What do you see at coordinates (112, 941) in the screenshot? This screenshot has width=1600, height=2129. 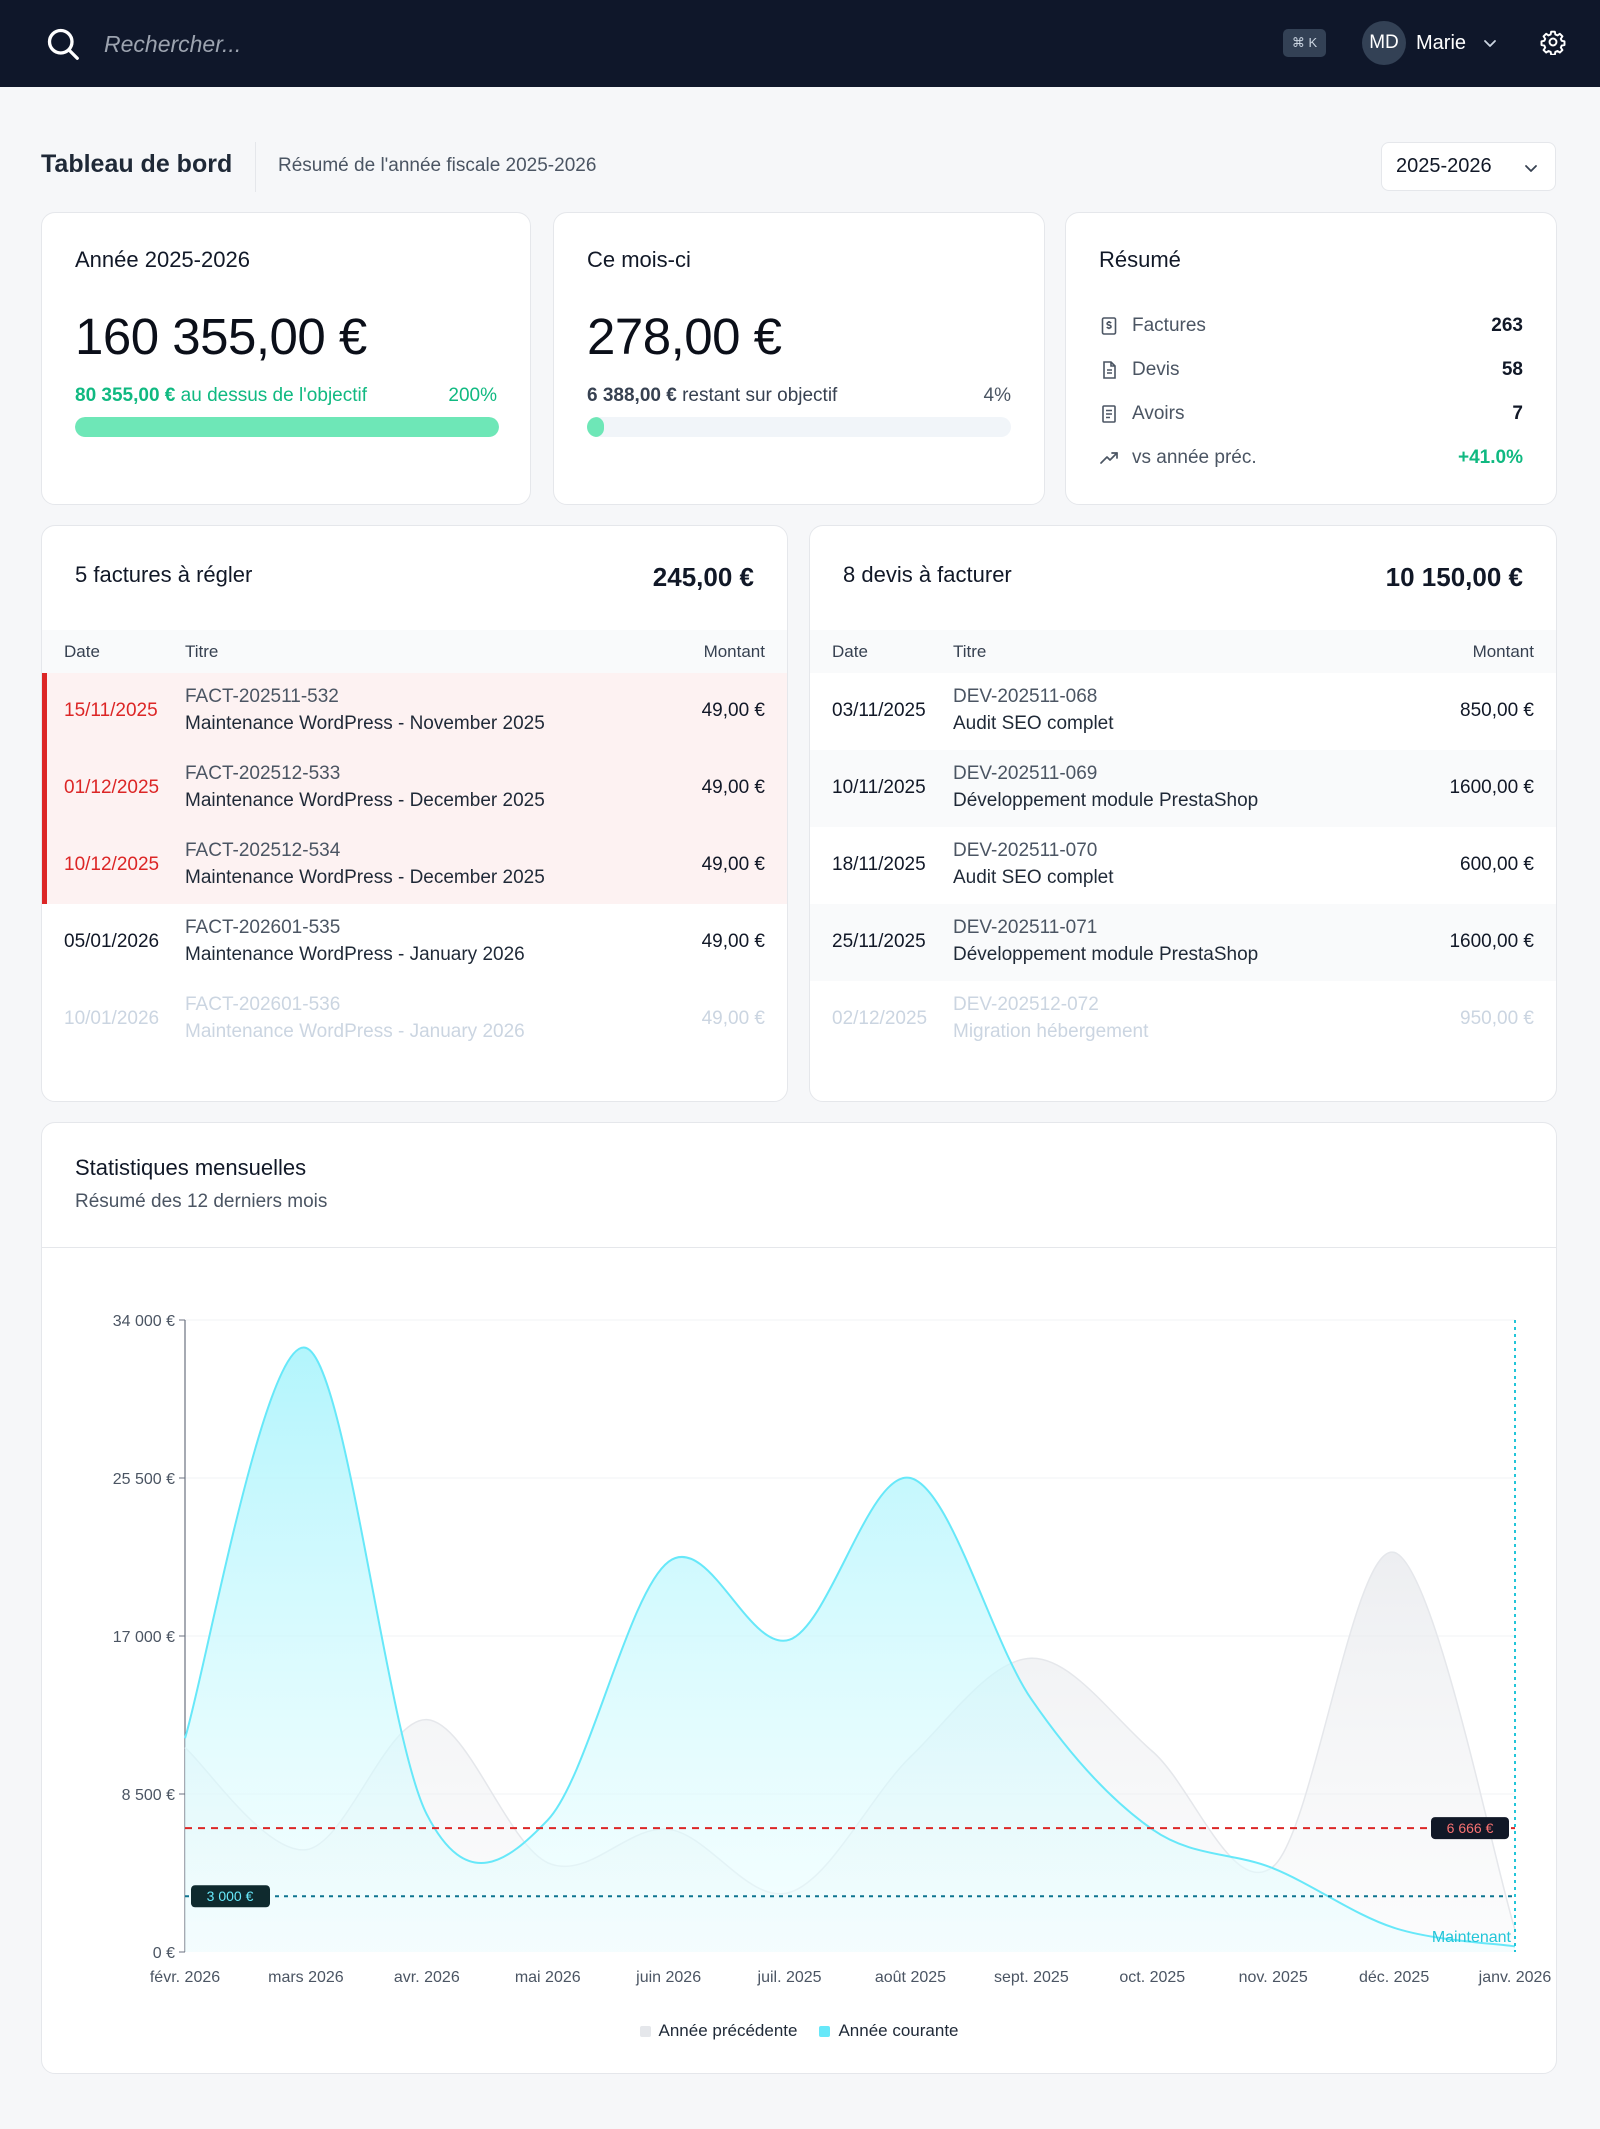 I see `row-date: 05/01/2026` at bounding box center [112, 941].